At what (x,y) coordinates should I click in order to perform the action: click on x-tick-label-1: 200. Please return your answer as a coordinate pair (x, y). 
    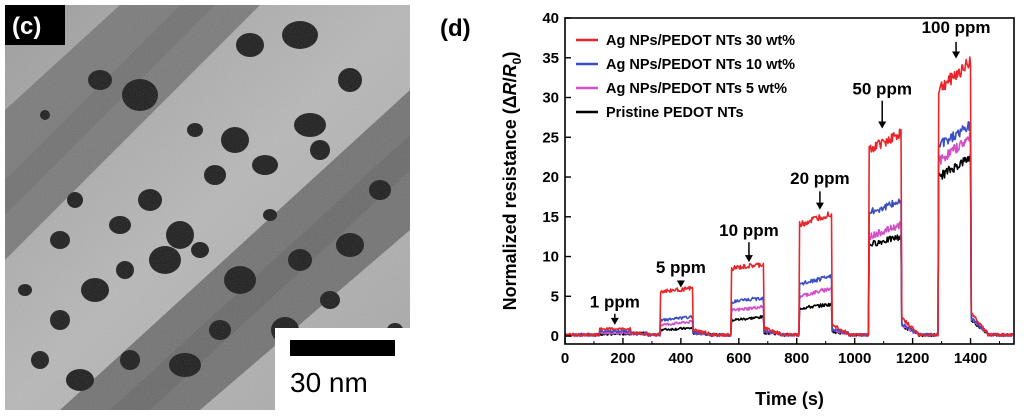
    Looking at the image, I should click on (622, 358).